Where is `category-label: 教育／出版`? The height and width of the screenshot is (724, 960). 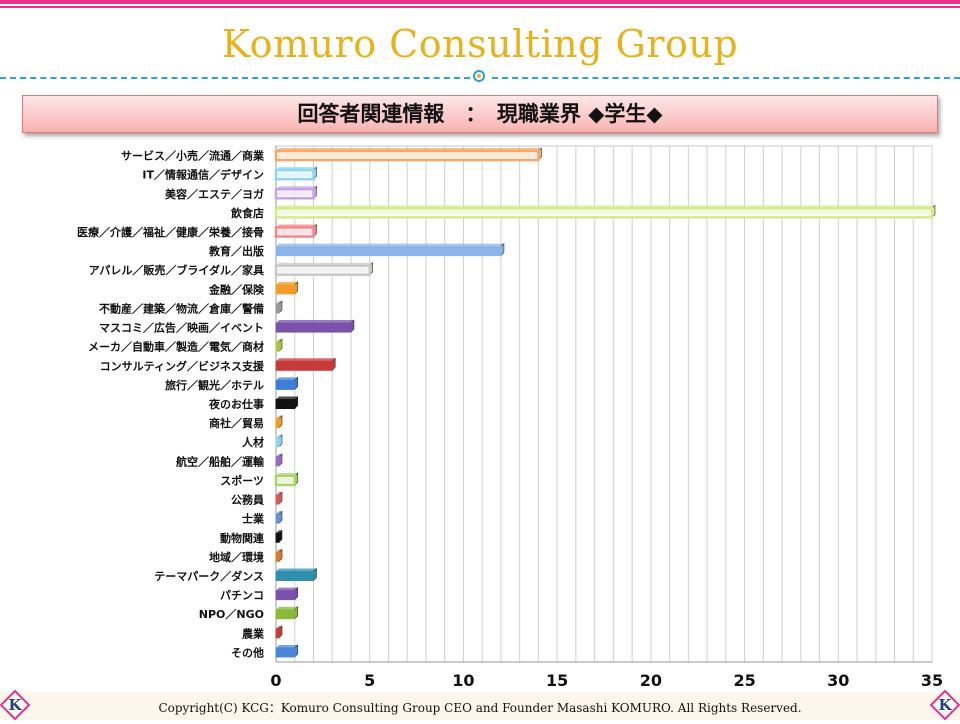
category-label: 教育／出版 is located at coordinates (236, 251).